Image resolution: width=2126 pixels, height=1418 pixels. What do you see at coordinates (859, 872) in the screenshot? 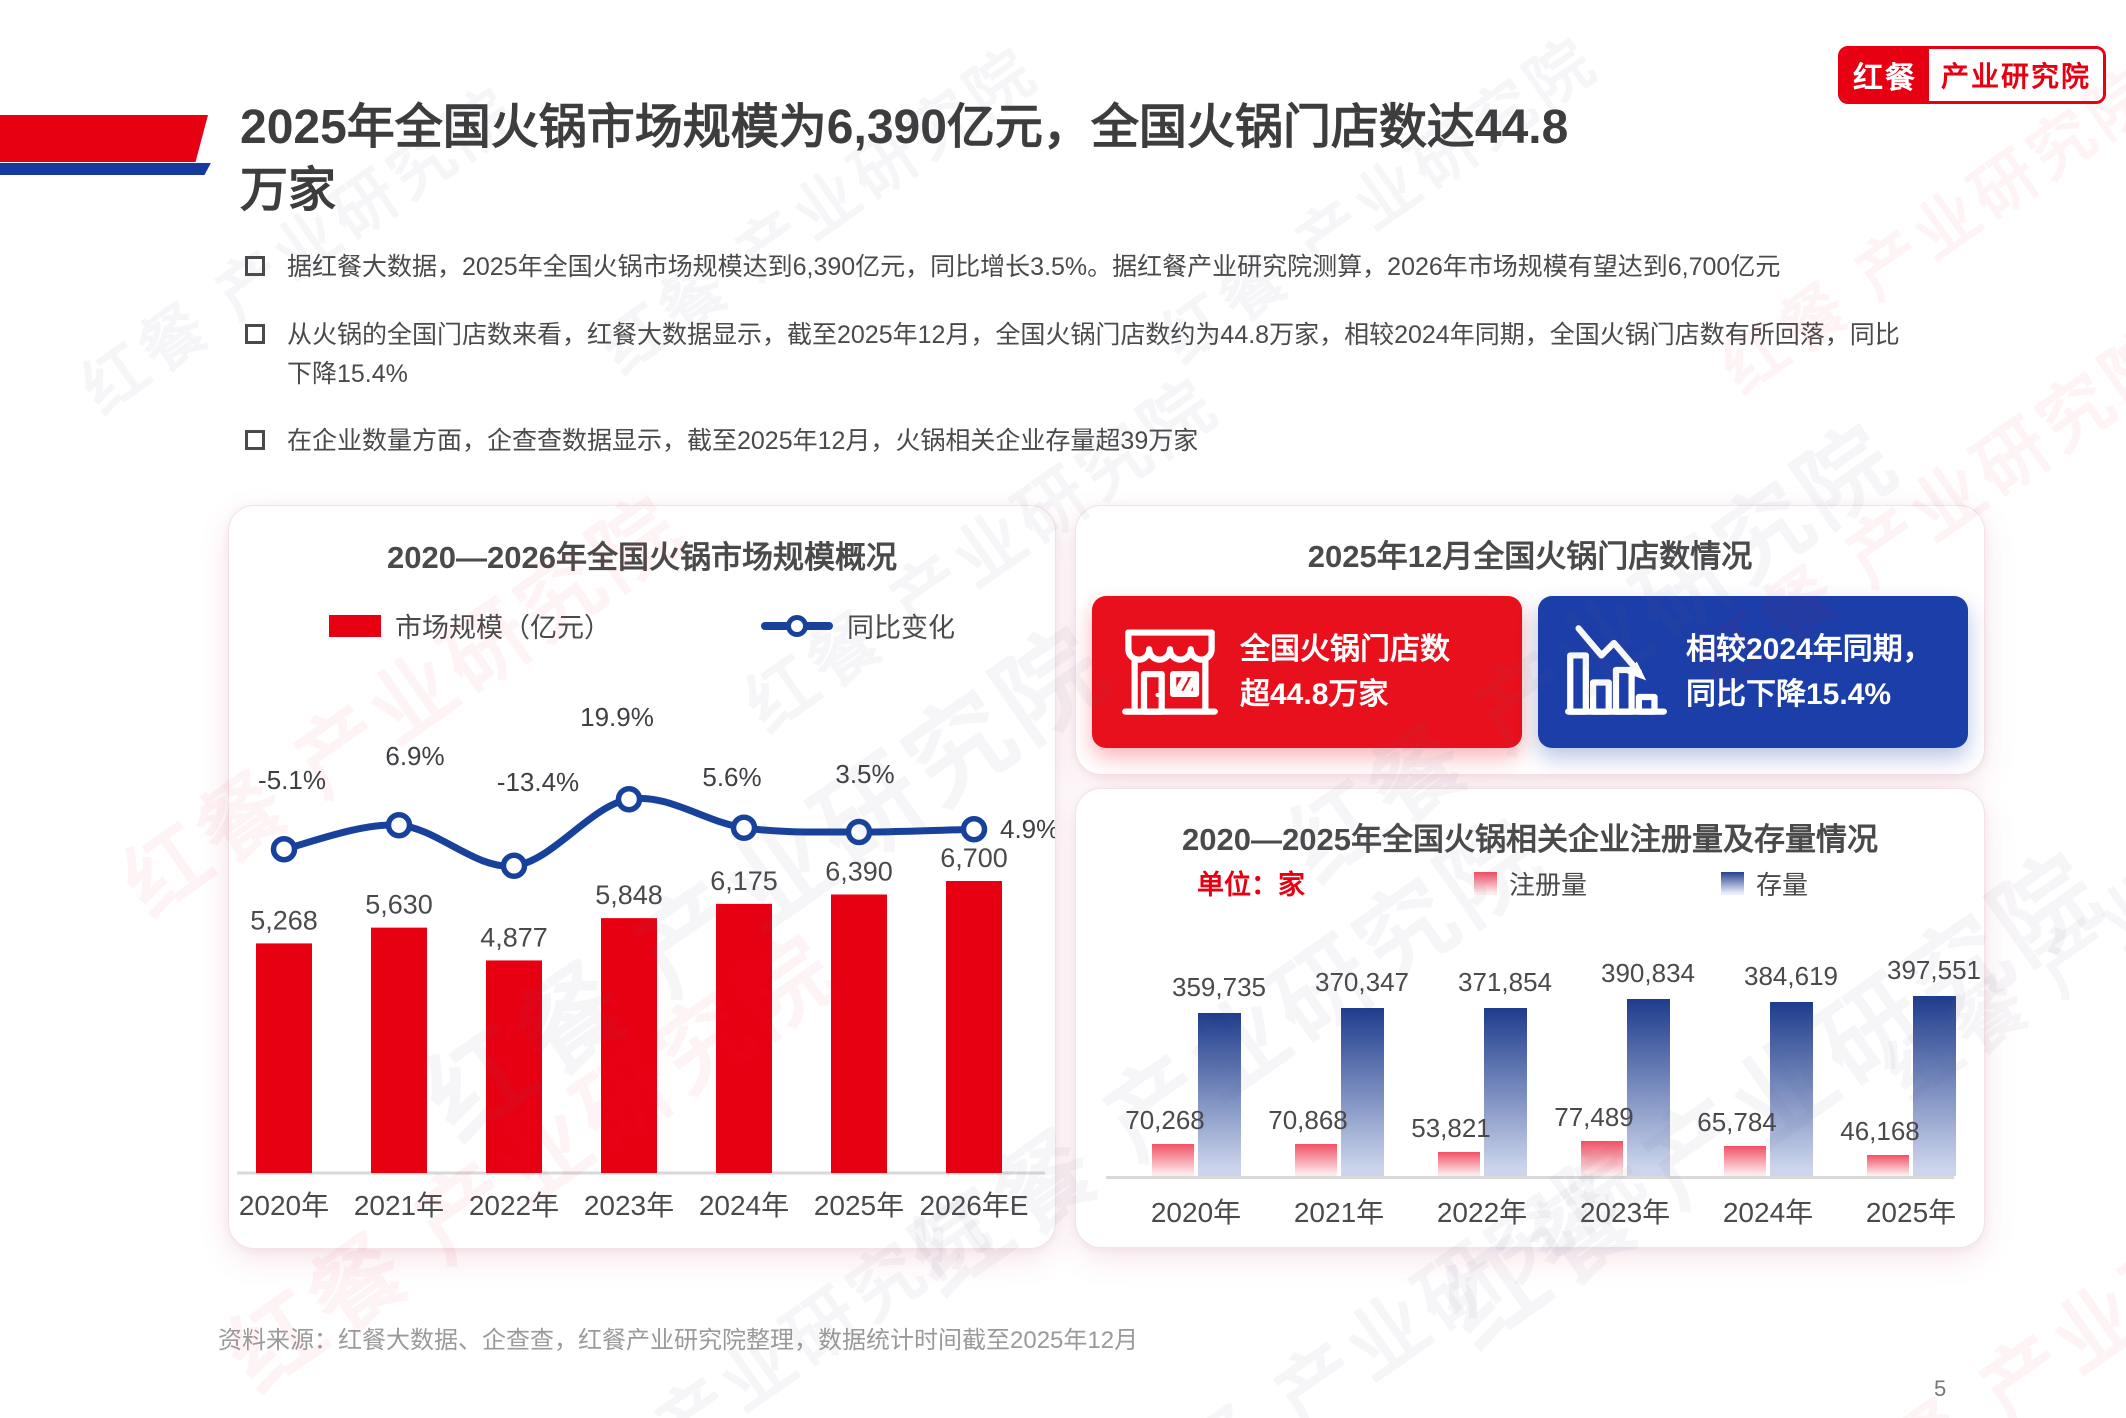
I see `bar-value-label: 6,390` at bounding box center [859, 872].